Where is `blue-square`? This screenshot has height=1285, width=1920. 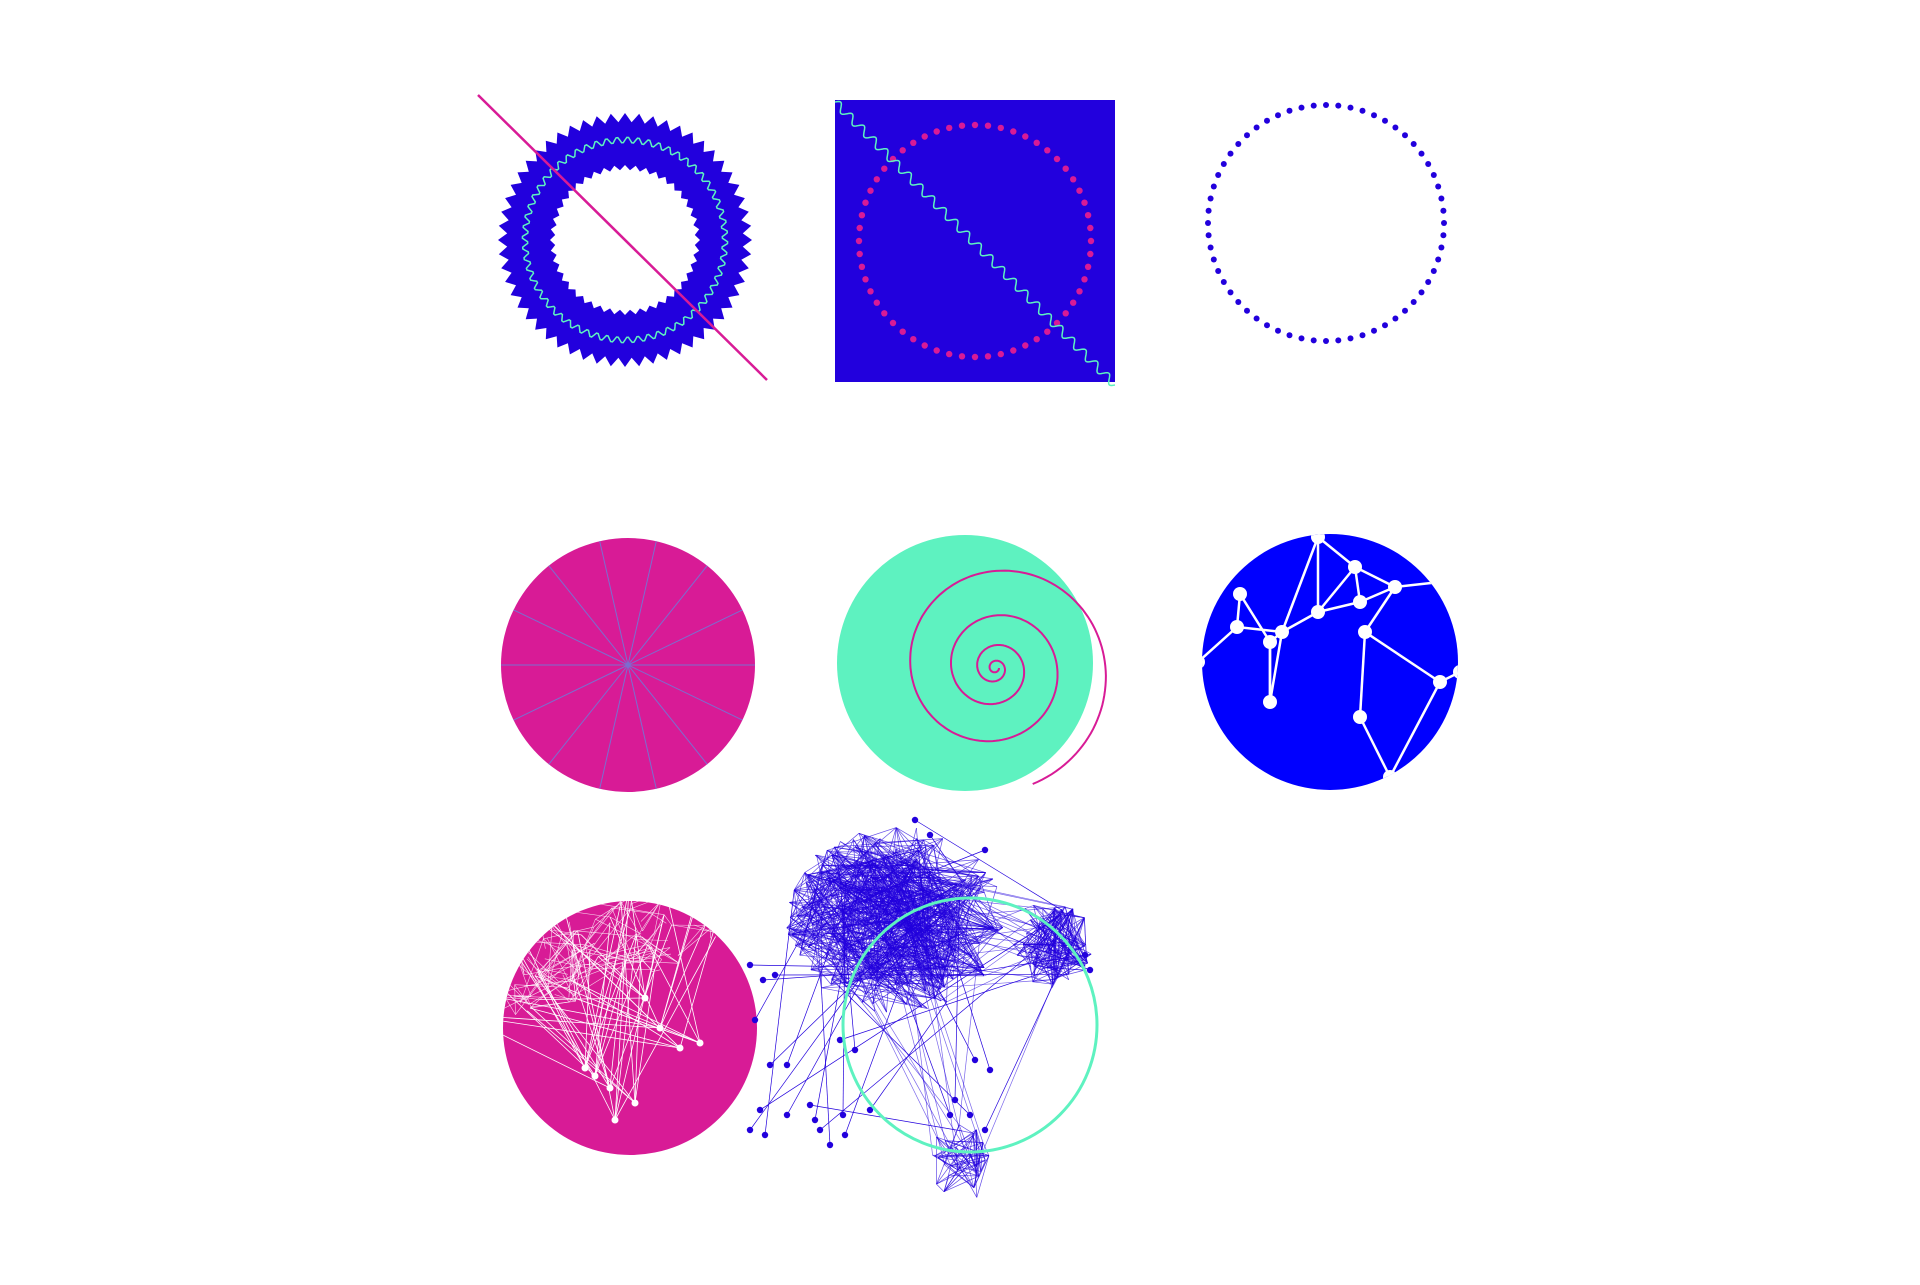
blue-square is located at coordinates (975, 241).